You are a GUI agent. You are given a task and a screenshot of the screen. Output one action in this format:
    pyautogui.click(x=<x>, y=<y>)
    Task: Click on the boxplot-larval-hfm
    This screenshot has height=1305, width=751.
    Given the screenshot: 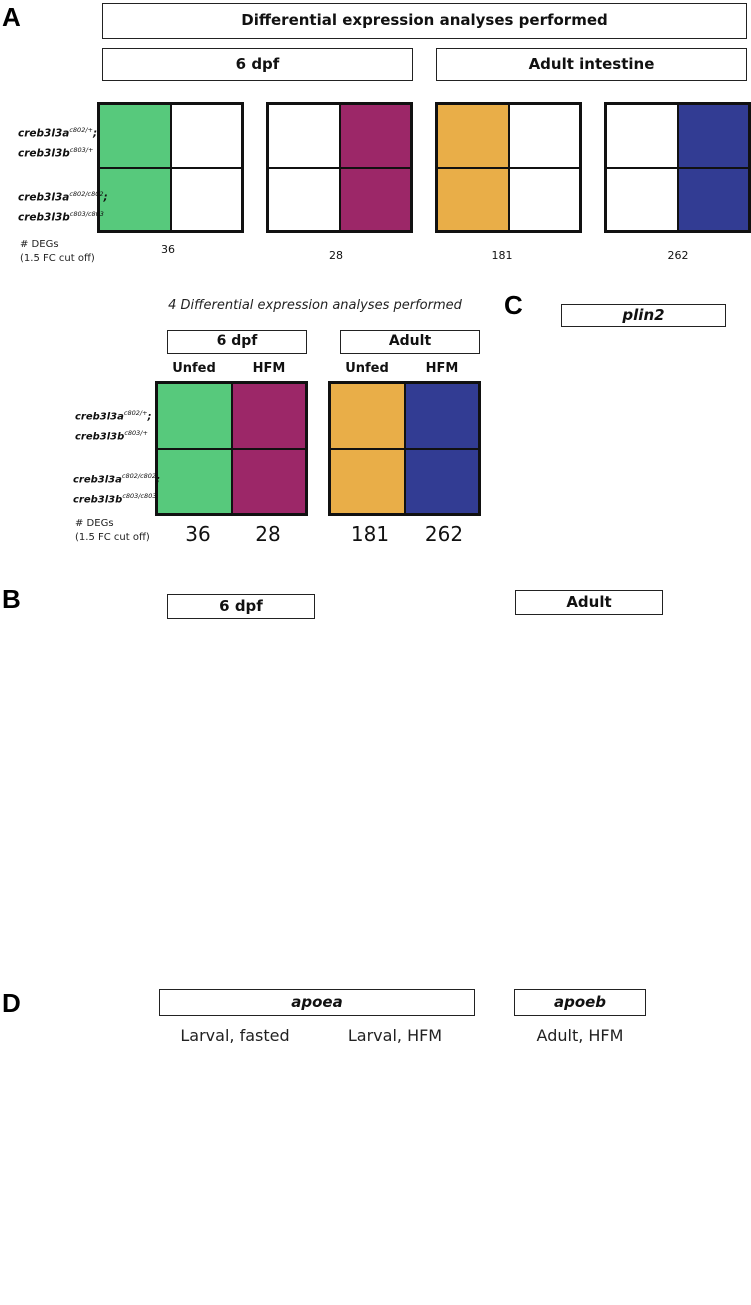 What is the action you would take?
    pyautogui.click(x=400, y=1181)
    